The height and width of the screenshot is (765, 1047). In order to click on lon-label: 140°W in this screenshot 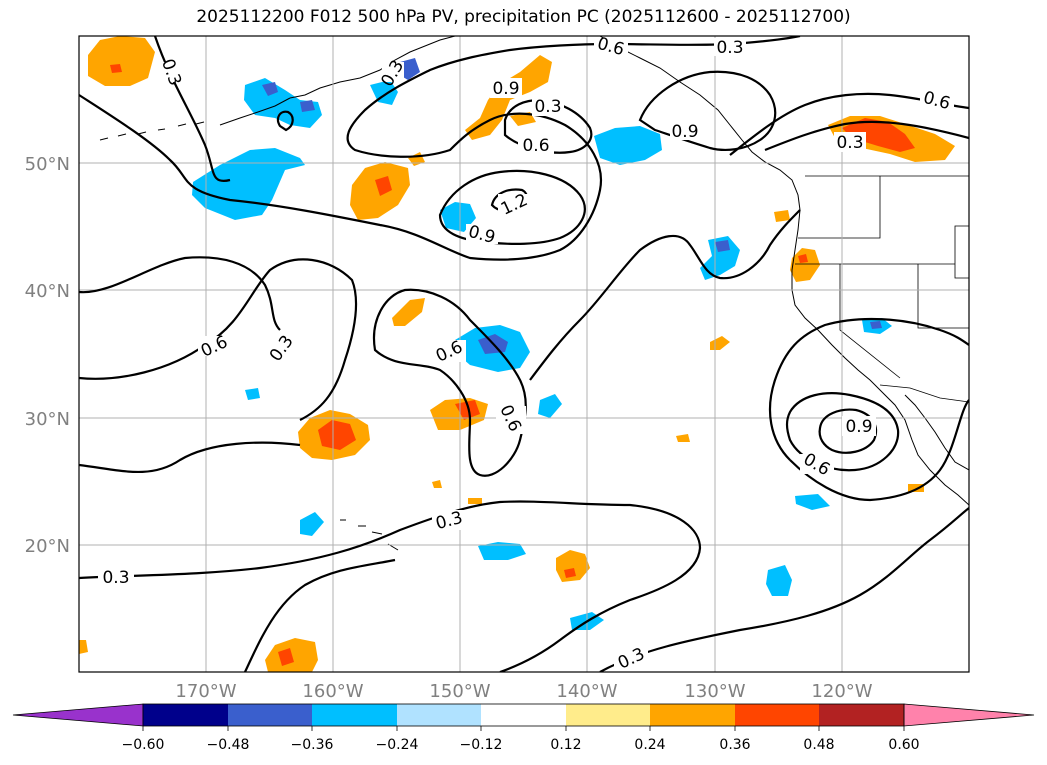, I will do `click(586, 691)`.